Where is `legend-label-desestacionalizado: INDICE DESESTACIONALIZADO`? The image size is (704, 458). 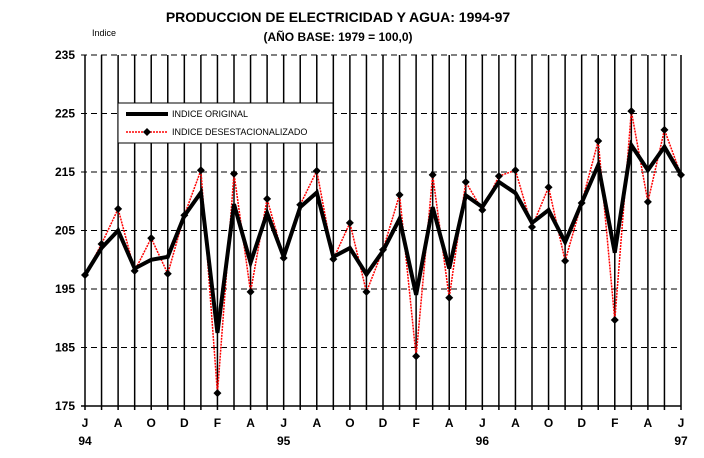
legend-label-desestacionalizado: INDICE DESESTACIONALIZADO is located at coordinates (239, 132).